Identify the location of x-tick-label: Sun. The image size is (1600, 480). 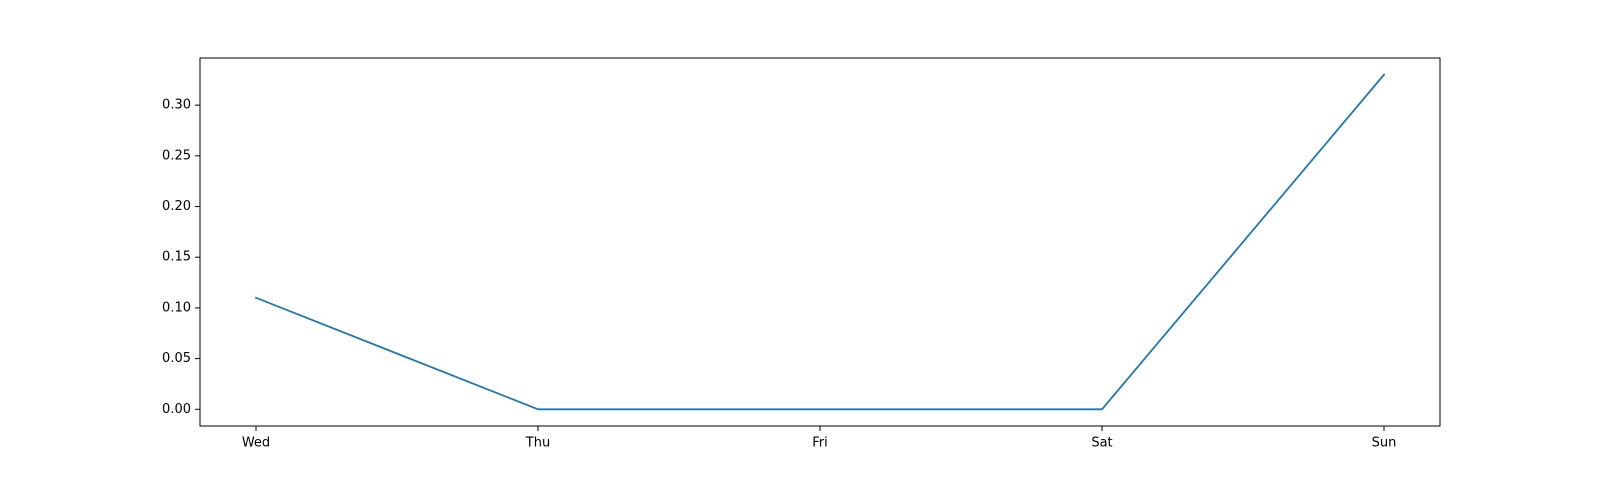
(1384, 443).